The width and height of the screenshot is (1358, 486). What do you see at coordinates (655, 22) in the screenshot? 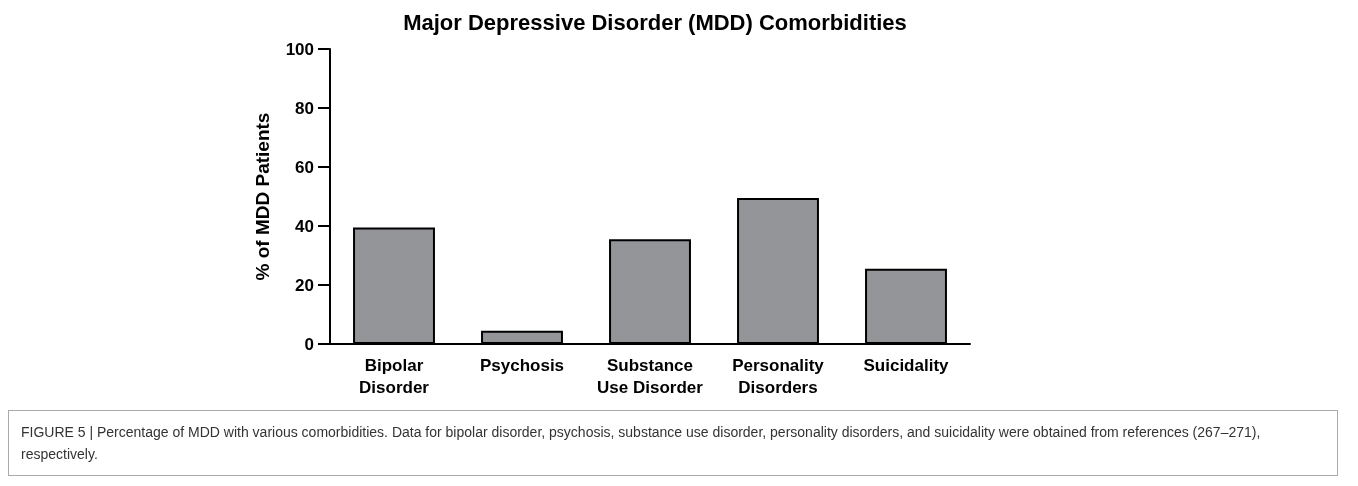
I see `chart-title: Major Depressive Disorder (MDD) Comorbidities` at bounding box center [655, 22].